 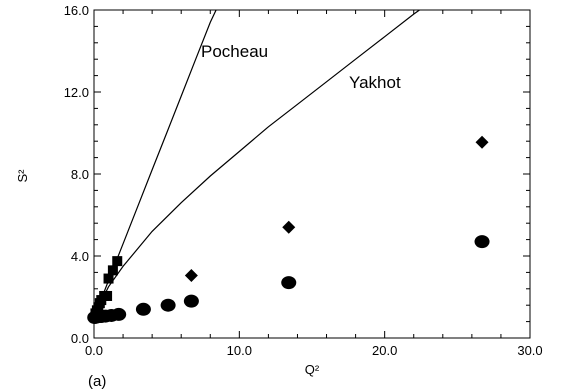 What do you see at coordinates (97, 381) in the screenshot?
I see `panel-label: (a)` at bounding box center [97, 381].